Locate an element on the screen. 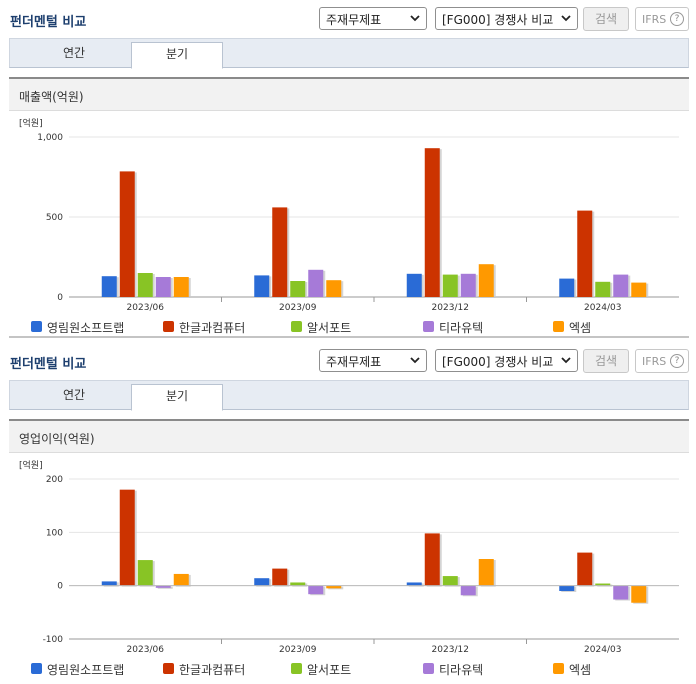  chart-title: 영업이익(억원) is located at coordinates (349, 437).